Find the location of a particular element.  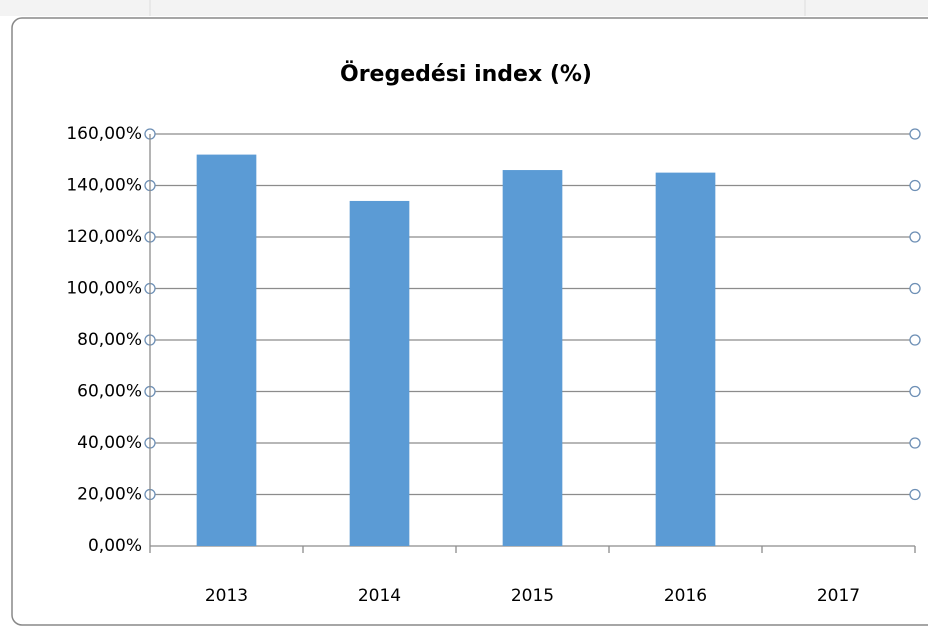

chart-title: Öregedési index (%) is located at coordinates (466, 74).